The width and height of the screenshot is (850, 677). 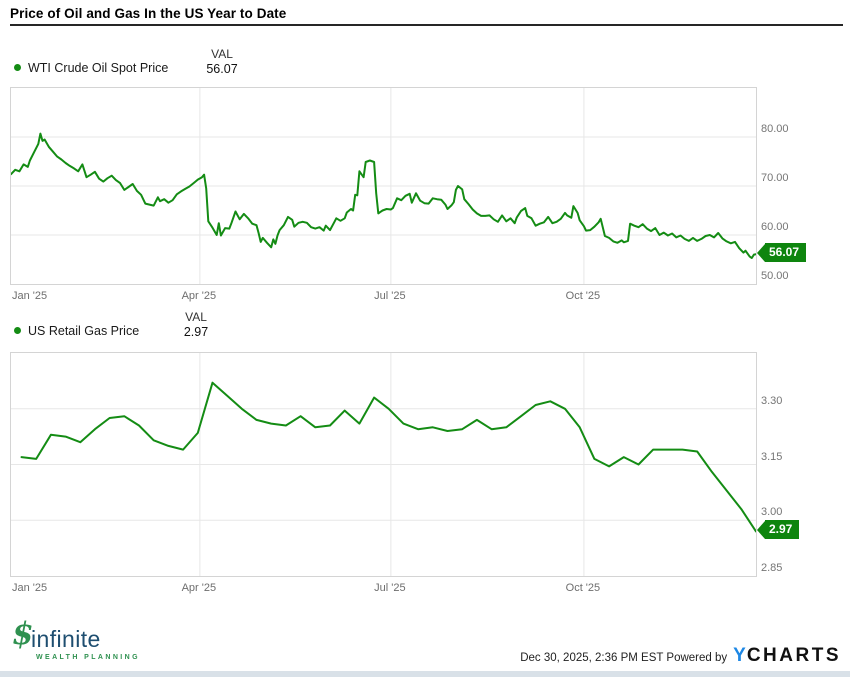 I want to click on y-axis-label: 3.30, so click(x=772, y=400).